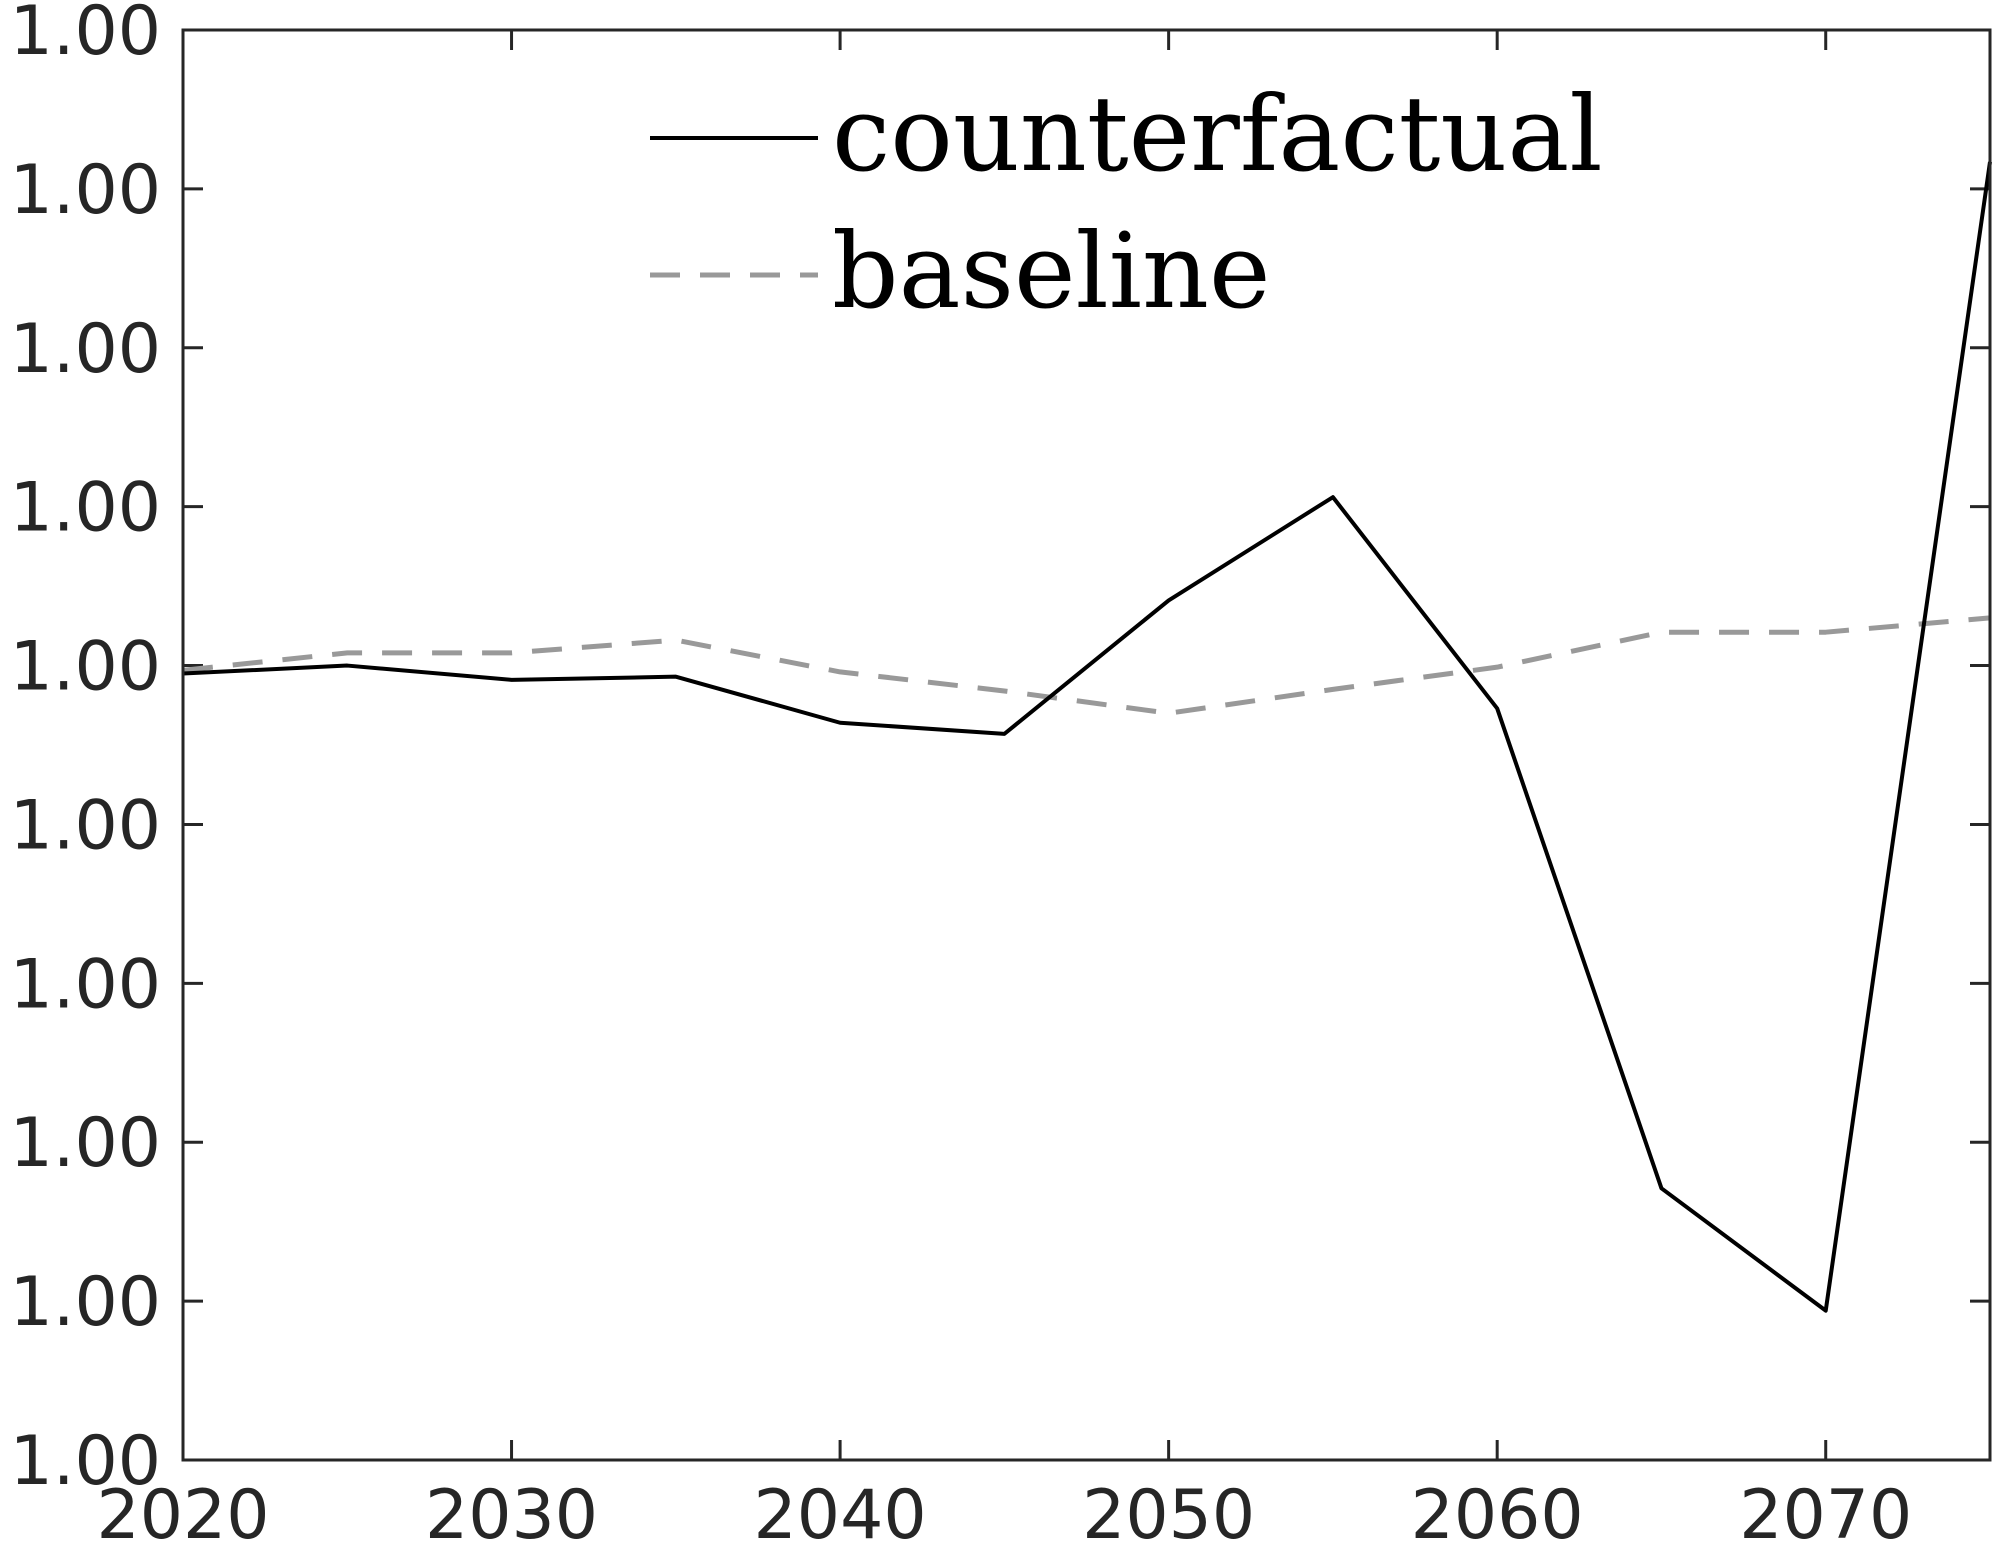 The height and width of the screenshot is (1554, 1995). What do you see at coordinates (1126, 202) in the screenshot?
I see `legend: counterfactual baseline` at bounding box center [1126, 202].